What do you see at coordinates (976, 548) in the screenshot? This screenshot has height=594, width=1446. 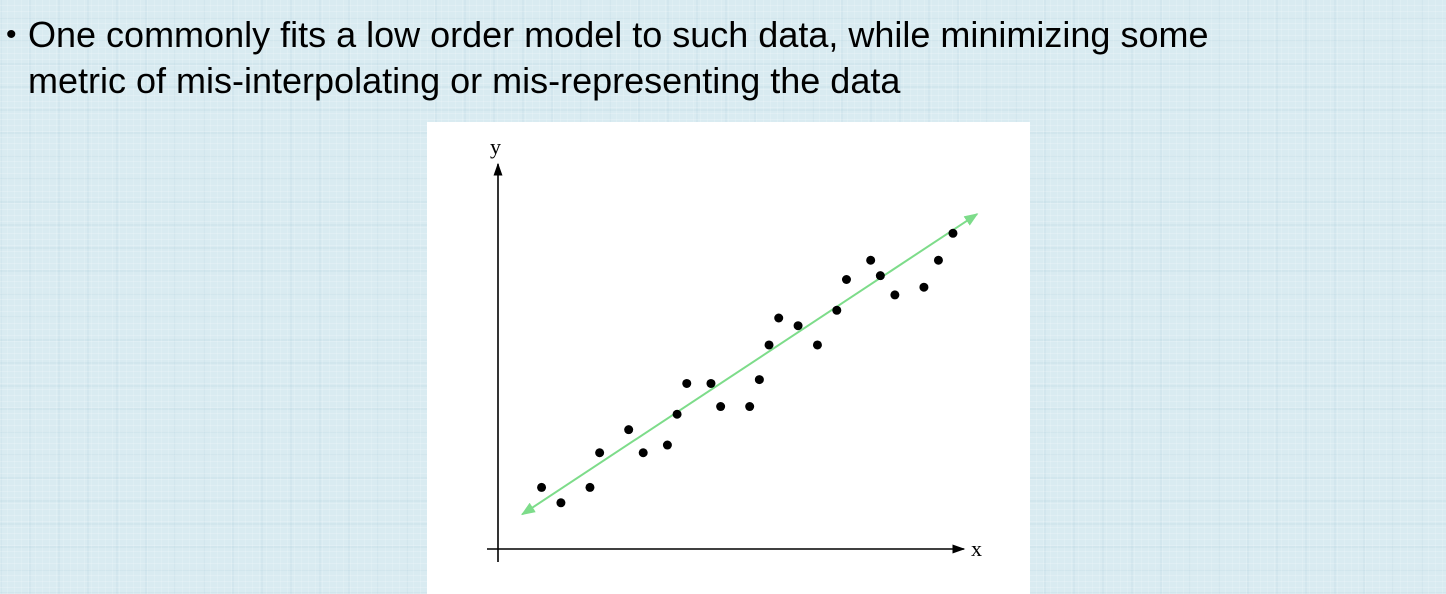 I see `x-axis-label: x` at bounding box center [976, 548].